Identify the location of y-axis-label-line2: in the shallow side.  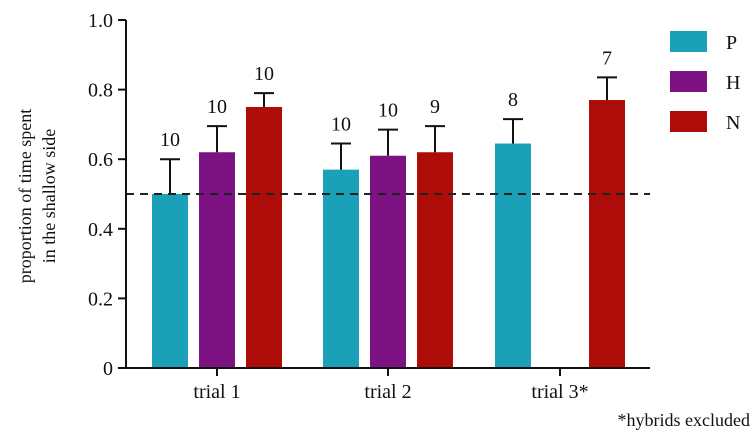
(49, 196).